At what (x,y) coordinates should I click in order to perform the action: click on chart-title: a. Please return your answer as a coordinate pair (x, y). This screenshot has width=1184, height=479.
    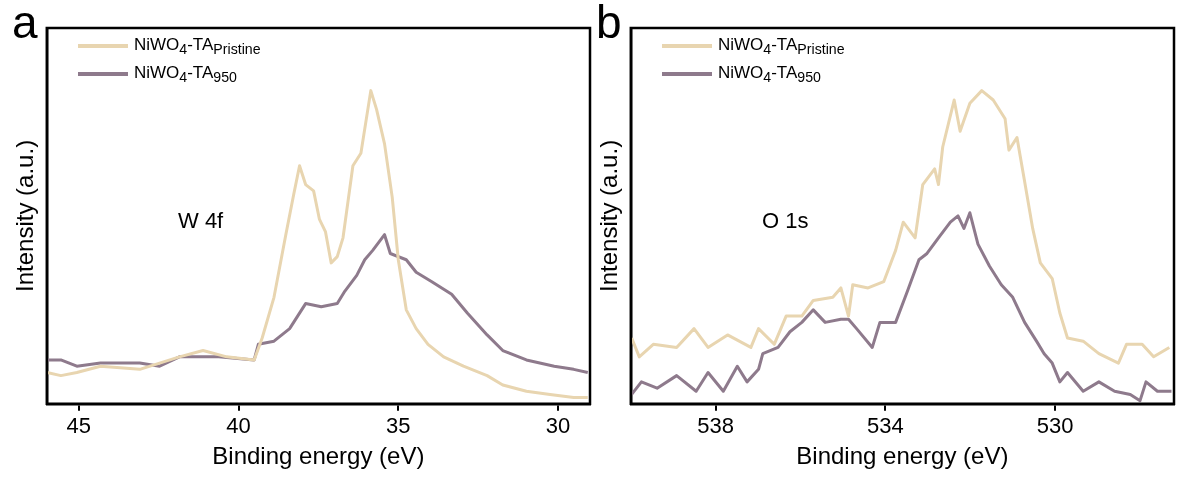
    Looking at the image, I should click on (25, 25).